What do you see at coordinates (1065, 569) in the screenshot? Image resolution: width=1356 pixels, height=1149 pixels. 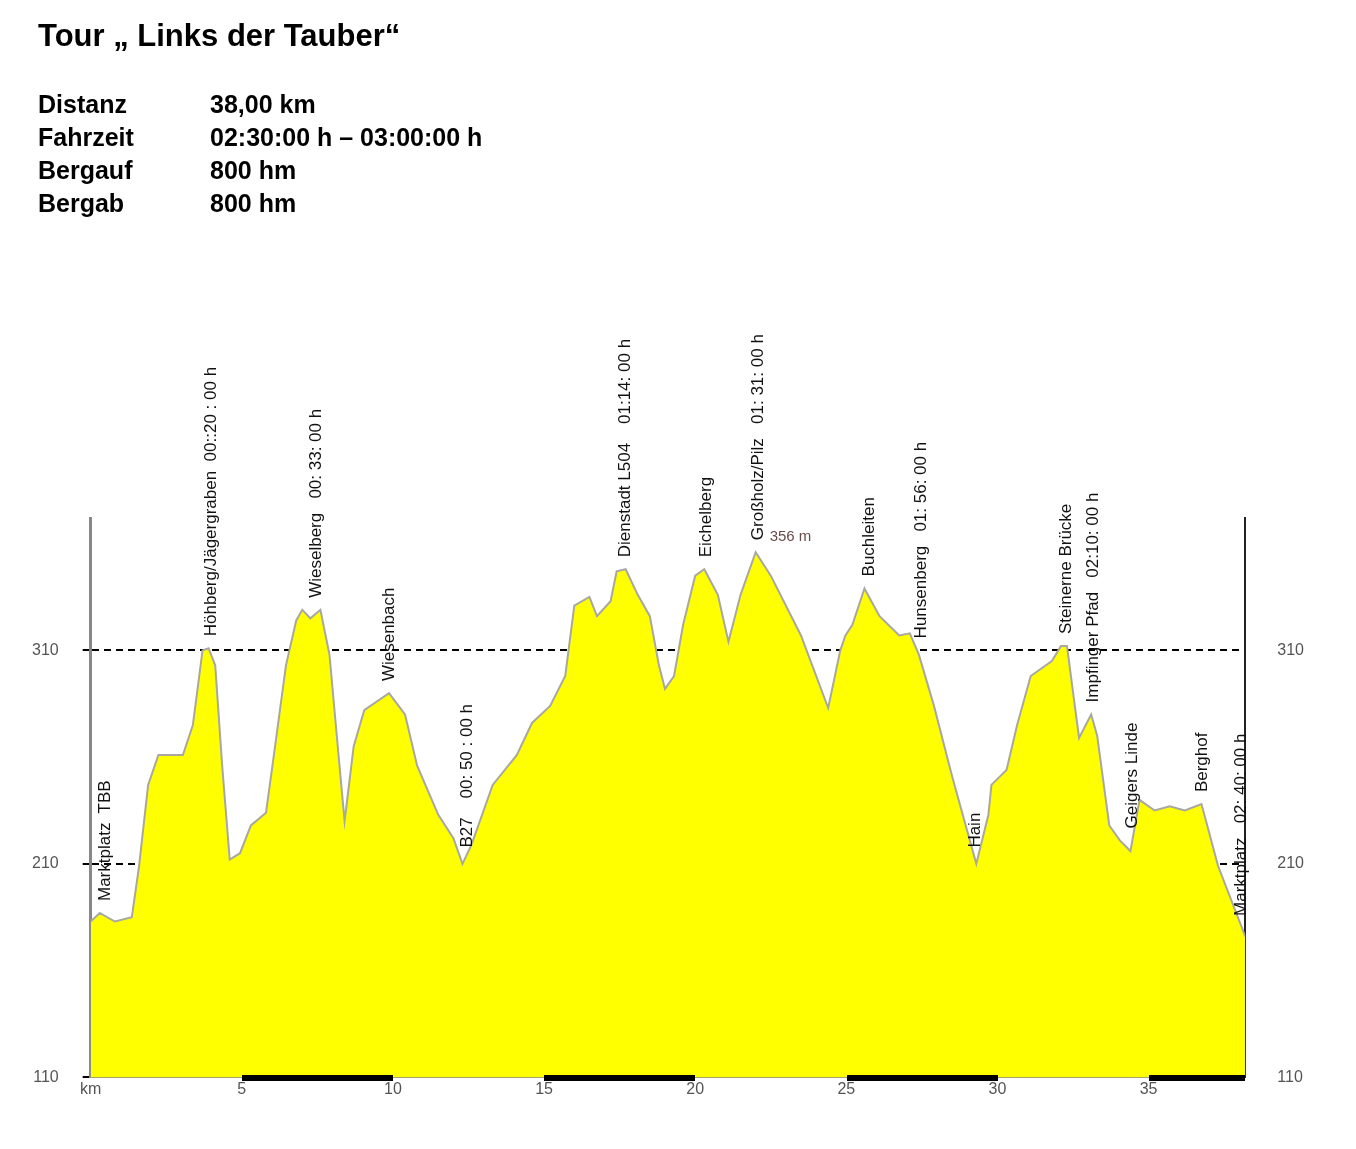 I see `annotation: Steinerne Brücke` at bounding box center [1065, 569].